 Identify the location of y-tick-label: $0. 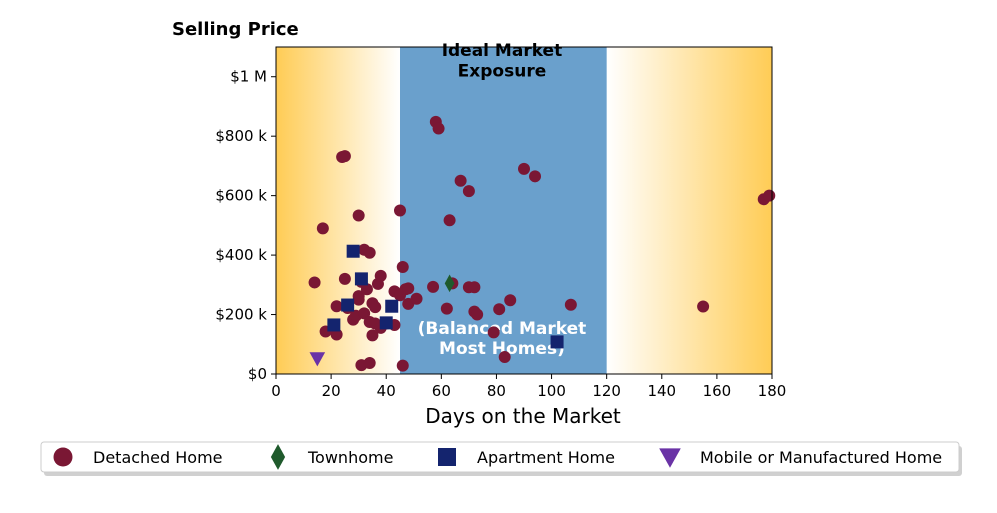
(257, 374).